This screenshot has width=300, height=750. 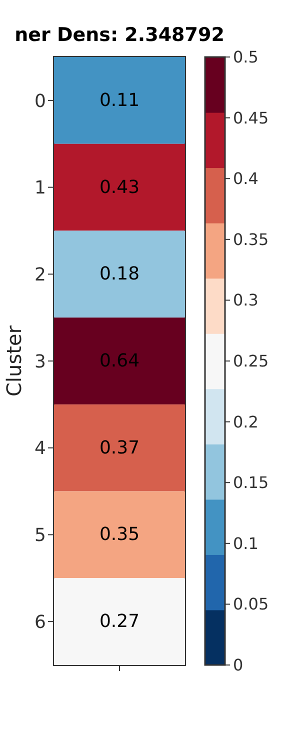 I want to click on color-bar-label: 0.5, so click(x=245, y=57).